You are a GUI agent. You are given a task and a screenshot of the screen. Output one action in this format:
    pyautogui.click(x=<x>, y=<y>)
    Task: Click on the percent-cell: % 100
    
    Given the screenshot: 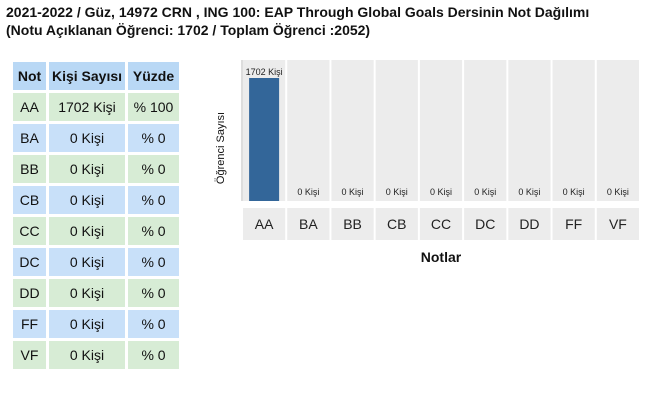 What is the action you would take?
    pyautogui.click(x=153, y=107)
    